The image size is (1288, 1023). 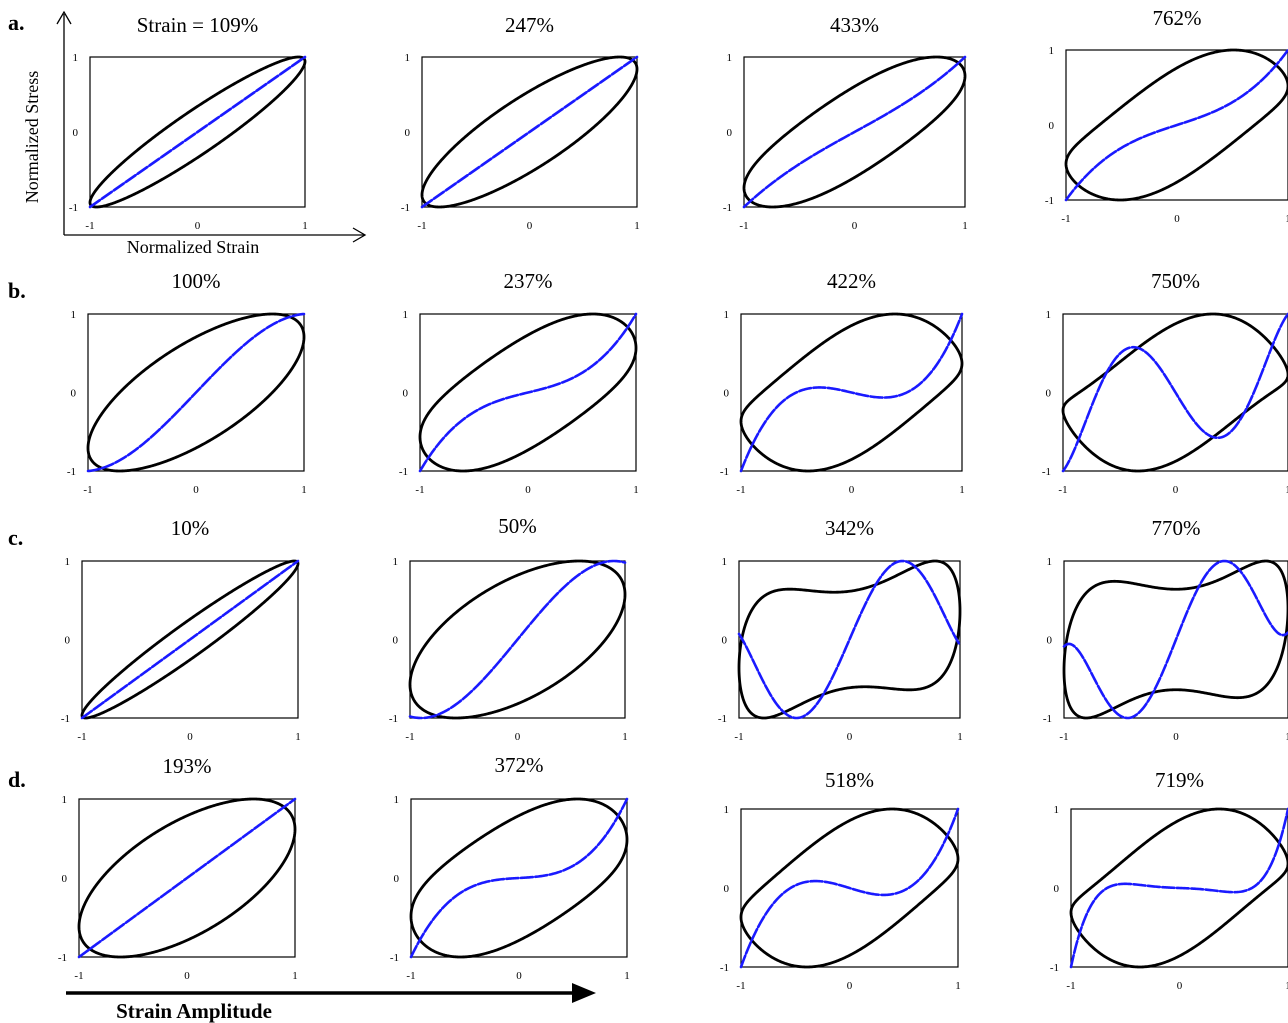 I want to click on panel-9: 10% -1 0 1 -1 0 1, so click(x=181, y=629).